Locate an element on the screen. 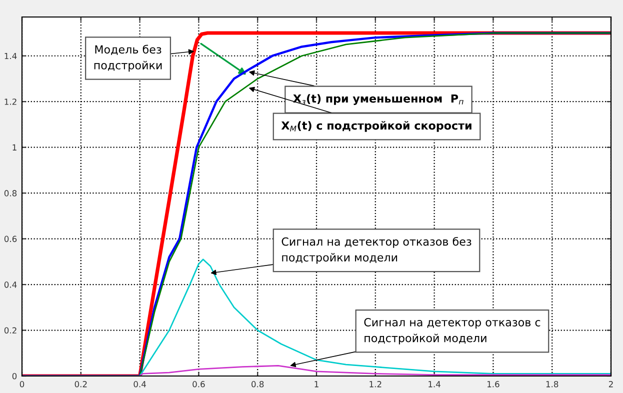 Image resolution: width=623 pixels, height=393 pixels. y-tick-label: 0.4 is located at coordinates (10, 285).